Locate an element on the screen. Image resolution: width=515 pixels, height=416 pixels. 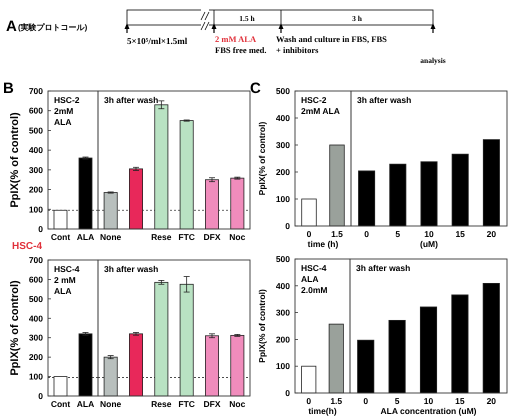
chart-title: HSC-4 is located at coordinates (27, 246).